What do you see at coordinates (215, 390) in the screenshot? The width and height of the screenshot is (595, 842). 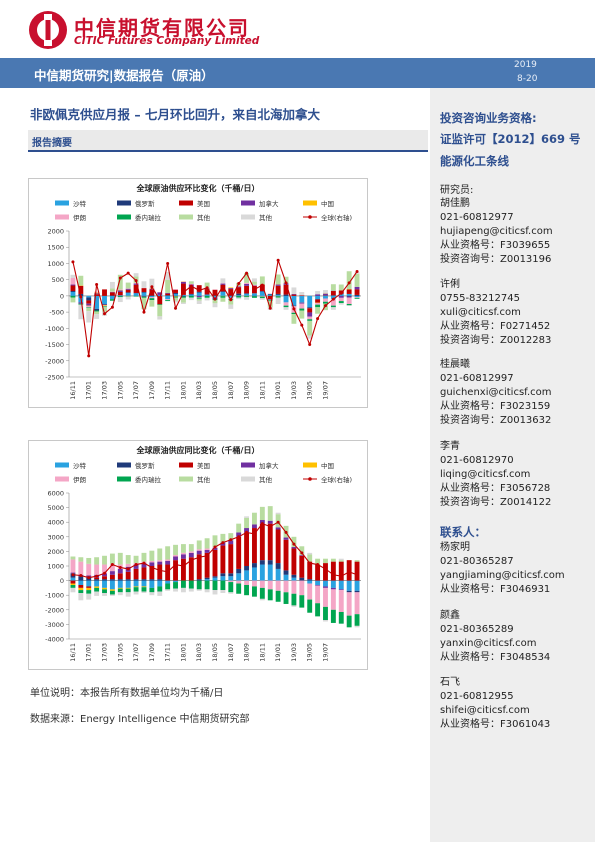 I see `x-tick-label: 18/05` at bounding box center [215, 390].